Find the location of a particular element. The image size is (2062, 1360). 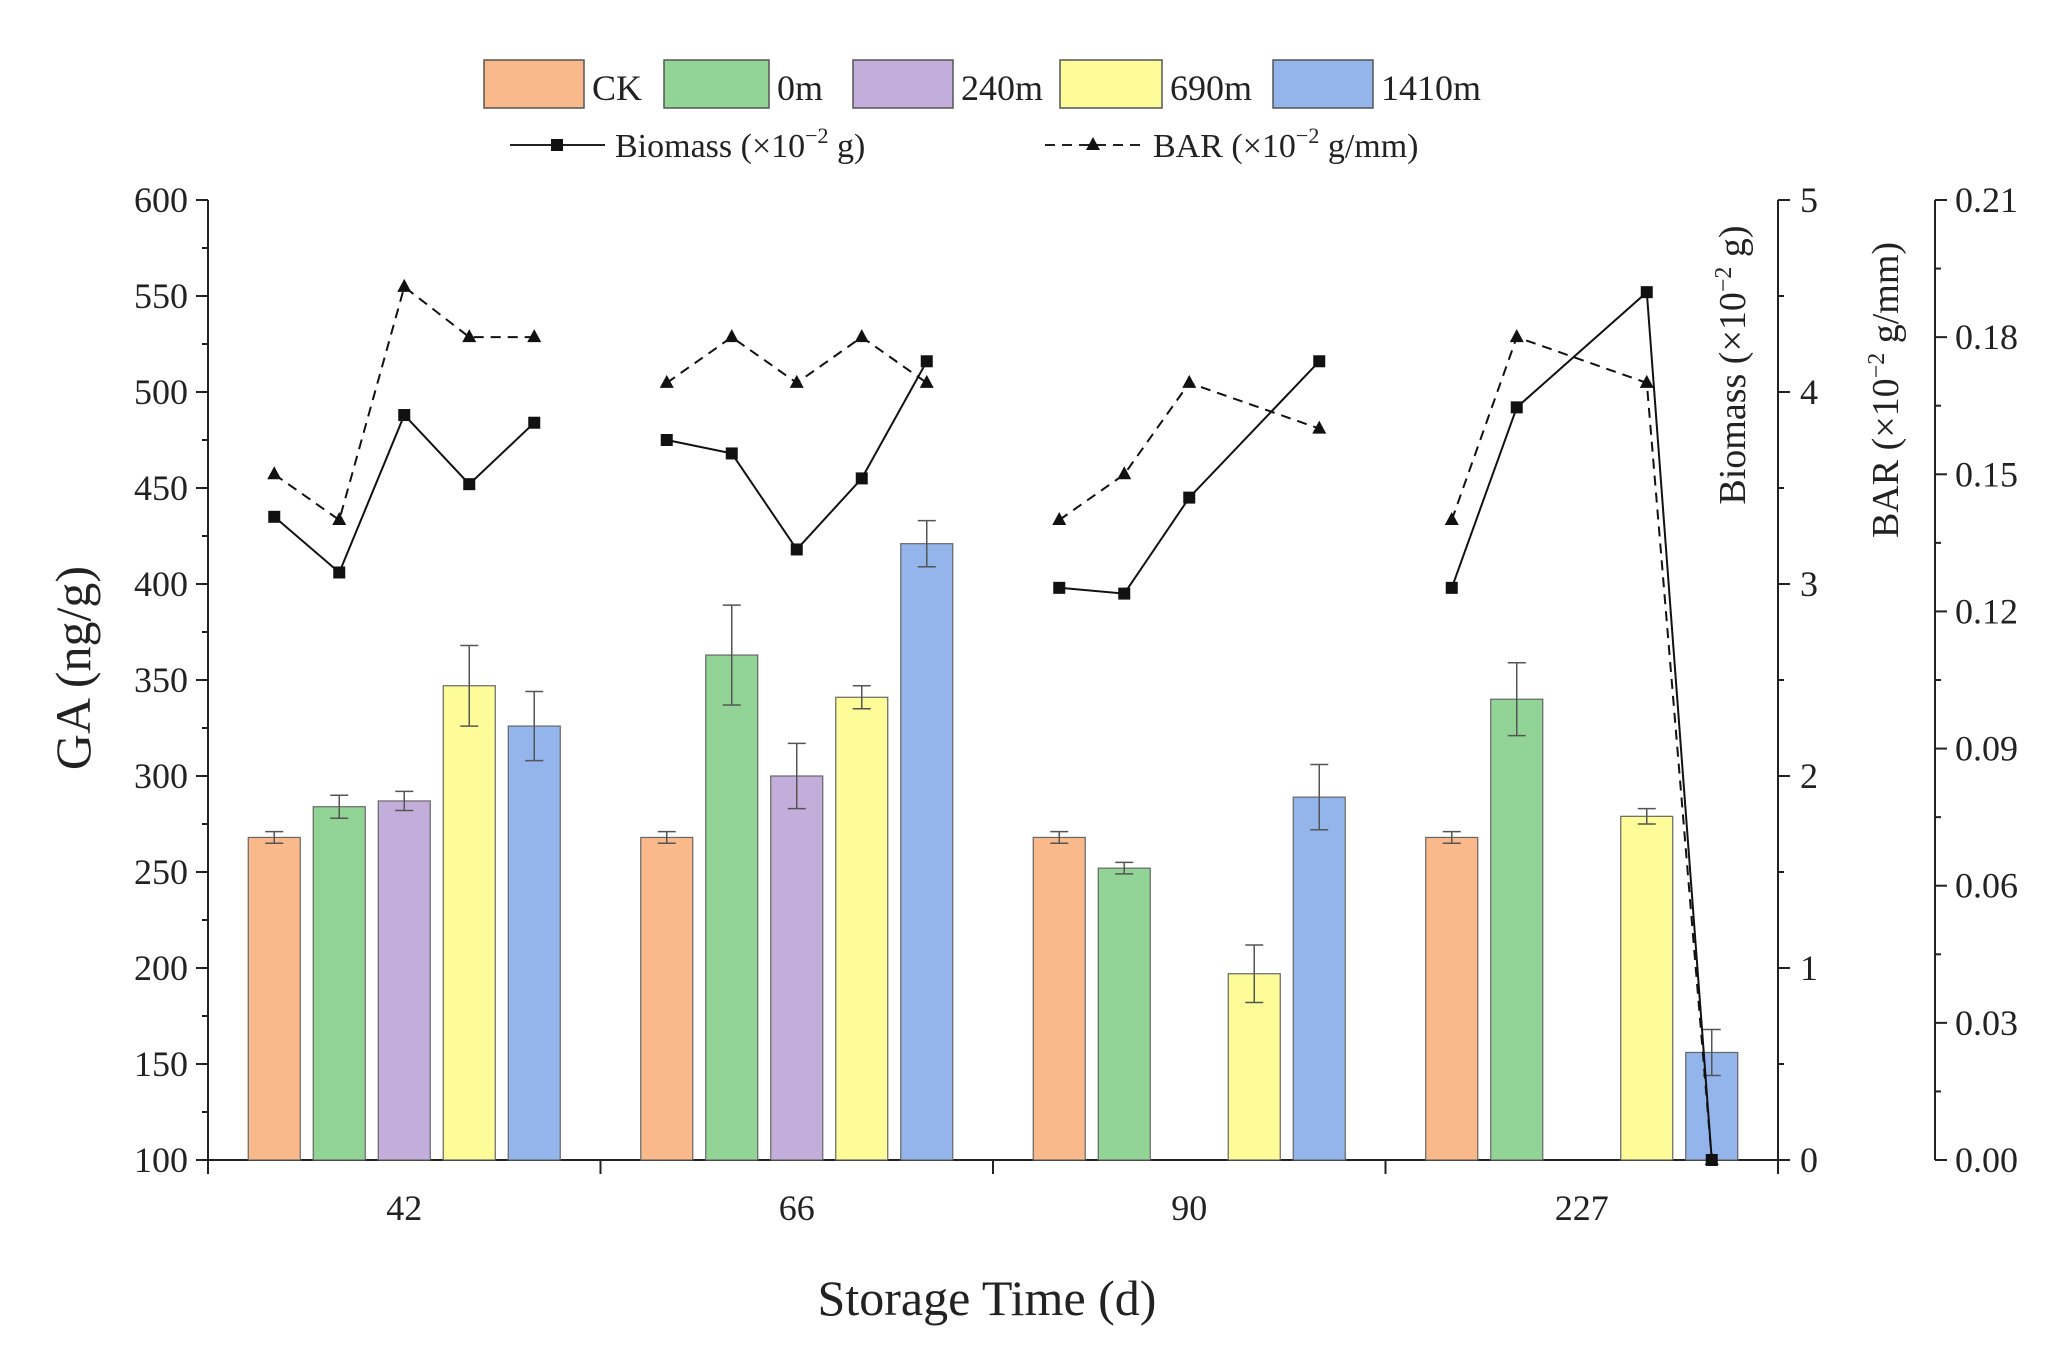

y3-tick-label: 0.09 is located at coordinates (1986, 749).